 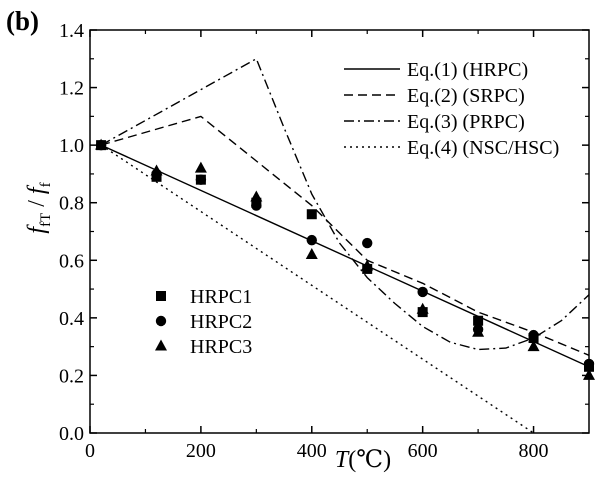 What do you see at coordinates (467, 70) in the screenshot?
I see `legend-label-eq-1-hrpc: Eq.(1) (HRPC)` at bounding box center [467, 70].